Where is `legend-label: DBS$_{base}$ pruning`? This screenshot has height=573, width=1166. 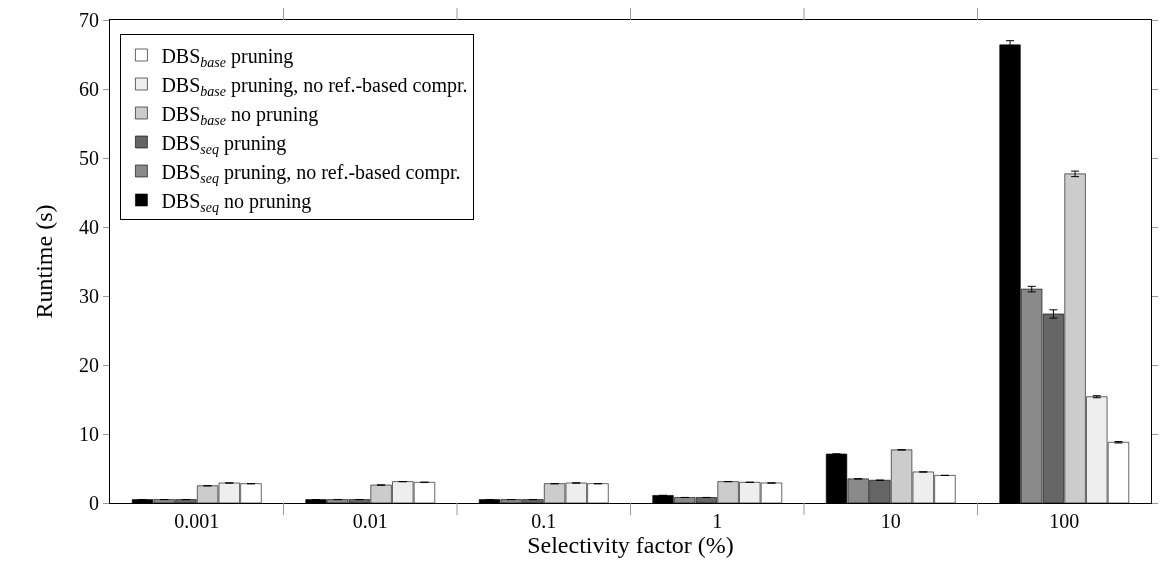
legend-label: DBS$_{base}$ pruning is located at coordinates (227, 57).